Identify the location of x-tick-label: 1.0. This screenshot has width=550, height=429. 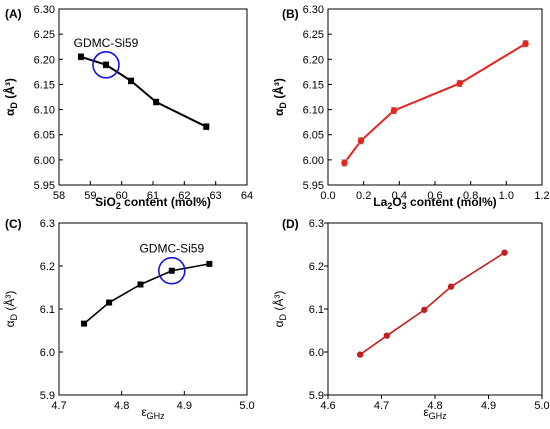
(506, 196).